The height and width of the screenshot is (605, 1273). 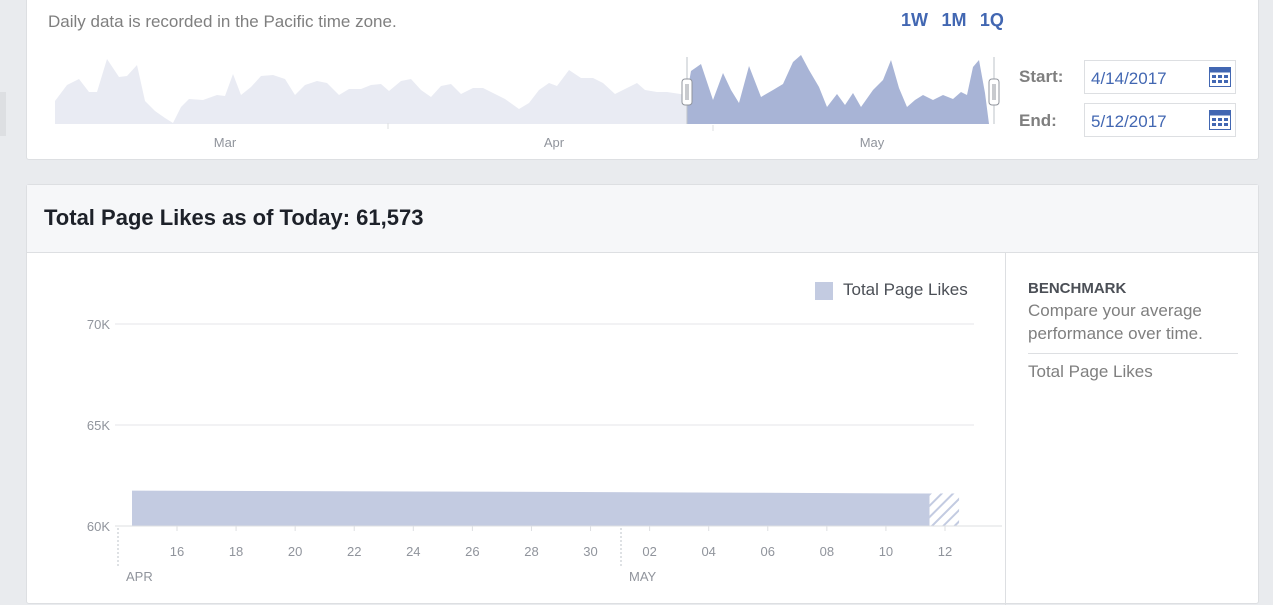 What do you see at coordinates (531, 508) in the screenshot?
I see `total-page-likes-area` at bounding box center [531, 508].